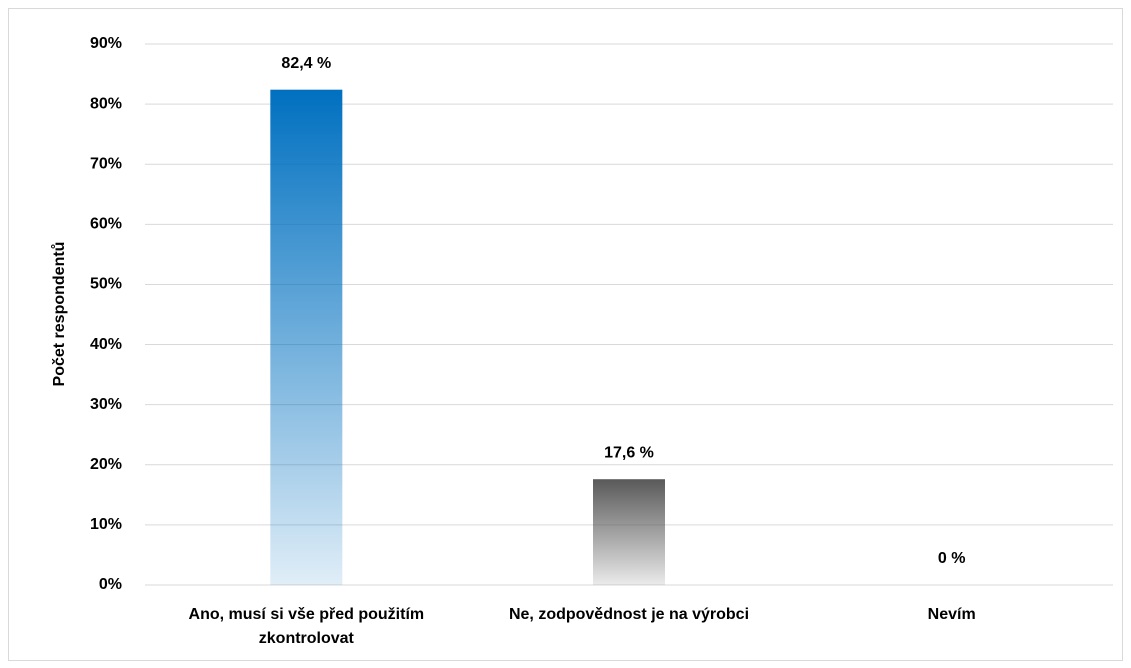 This screenshot has width=1131, height=668. What do you see at coordinates (59, 314) in the screenshot?
I see `y-axis-label: Počet respondentů` at bounding box center [59, 314].